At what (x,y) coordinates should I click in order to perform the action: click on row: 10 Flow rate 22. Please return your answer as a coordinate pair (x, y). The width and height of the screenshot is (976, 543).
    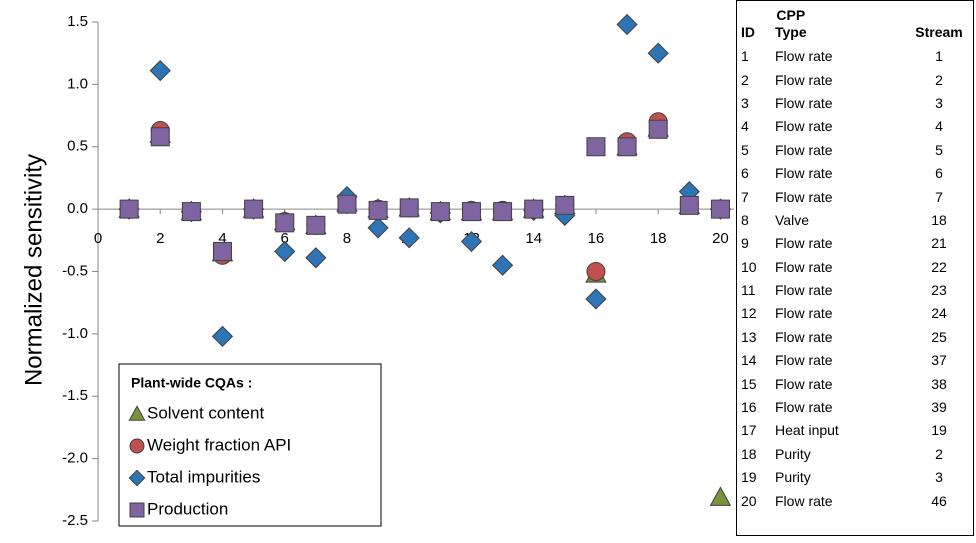
    Looking at the image, I should click on (855, 267).